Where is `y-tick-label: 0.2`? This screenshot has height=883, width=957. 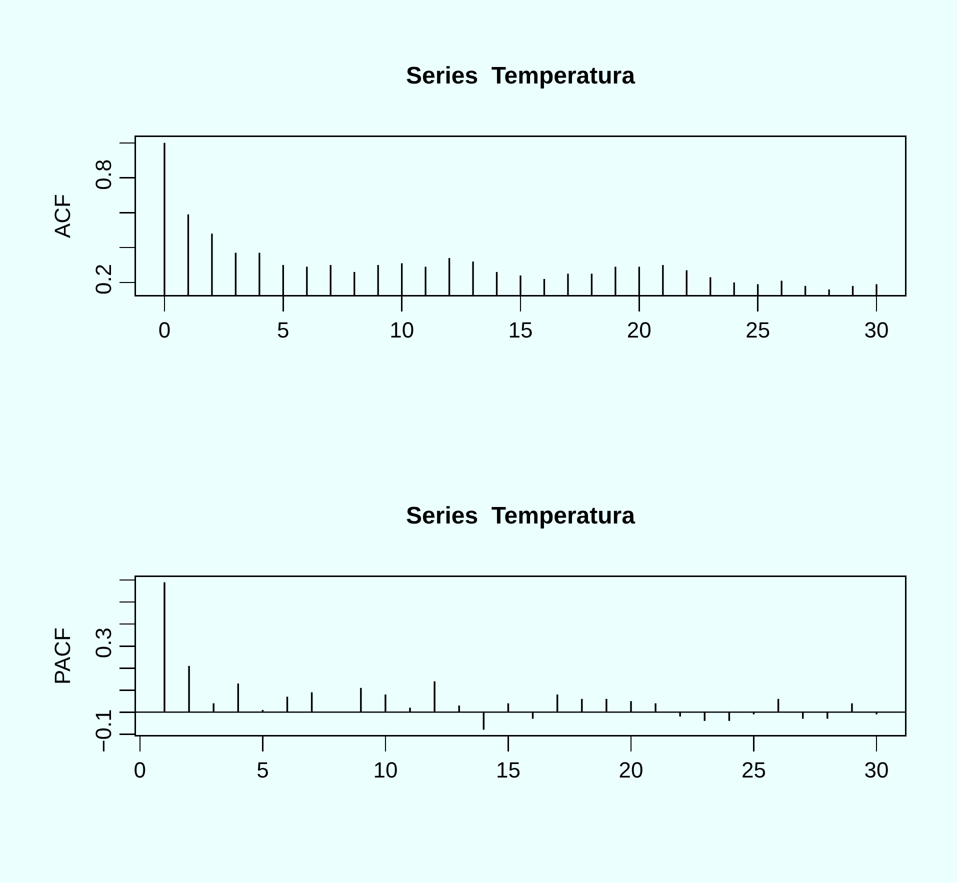
y-tick-label: 0.2 is located at coordinates (103, 279).